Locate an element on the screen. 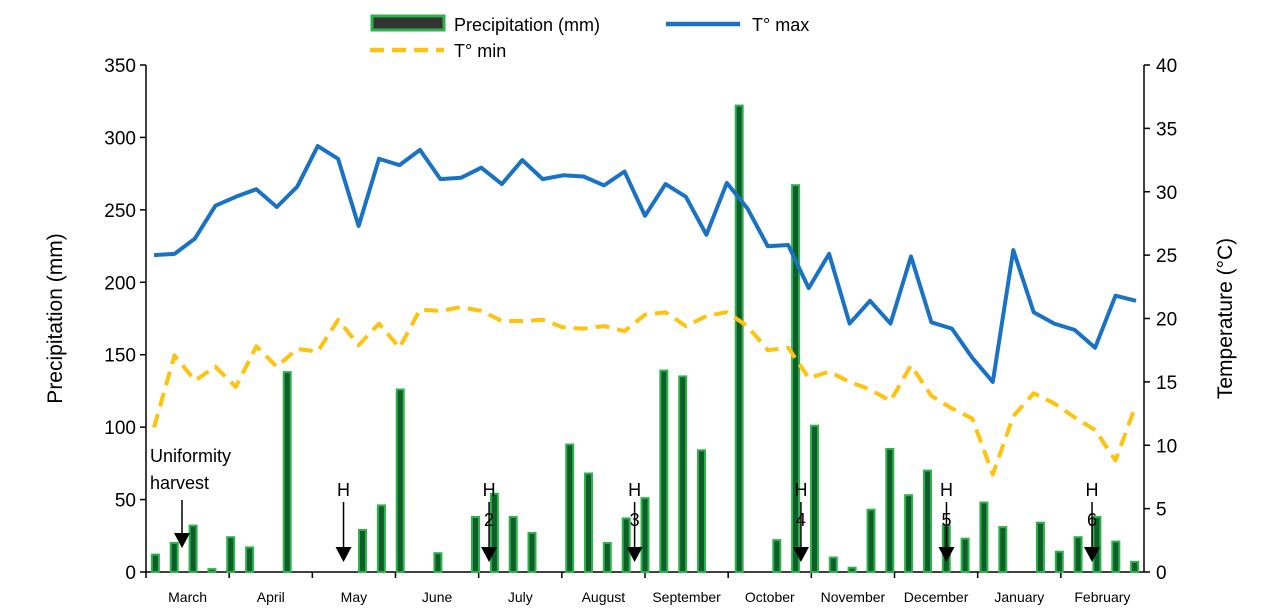  month-label: February is located at coordinates (1102, 597).